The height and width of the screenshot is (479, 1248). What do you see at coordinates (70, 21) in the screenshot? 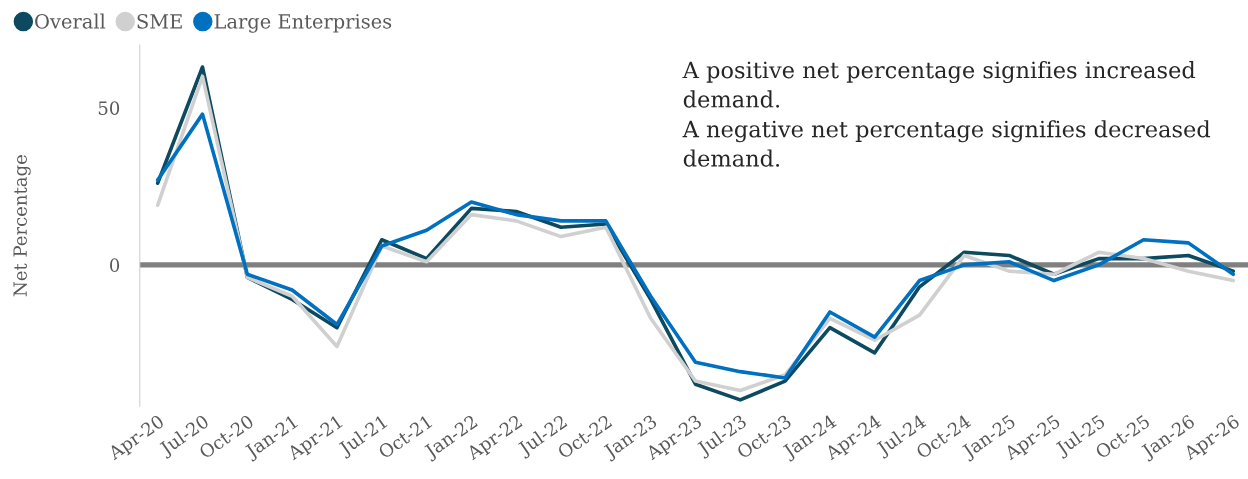
I see `legend-label: Overall` at bounding box center [70, 21].